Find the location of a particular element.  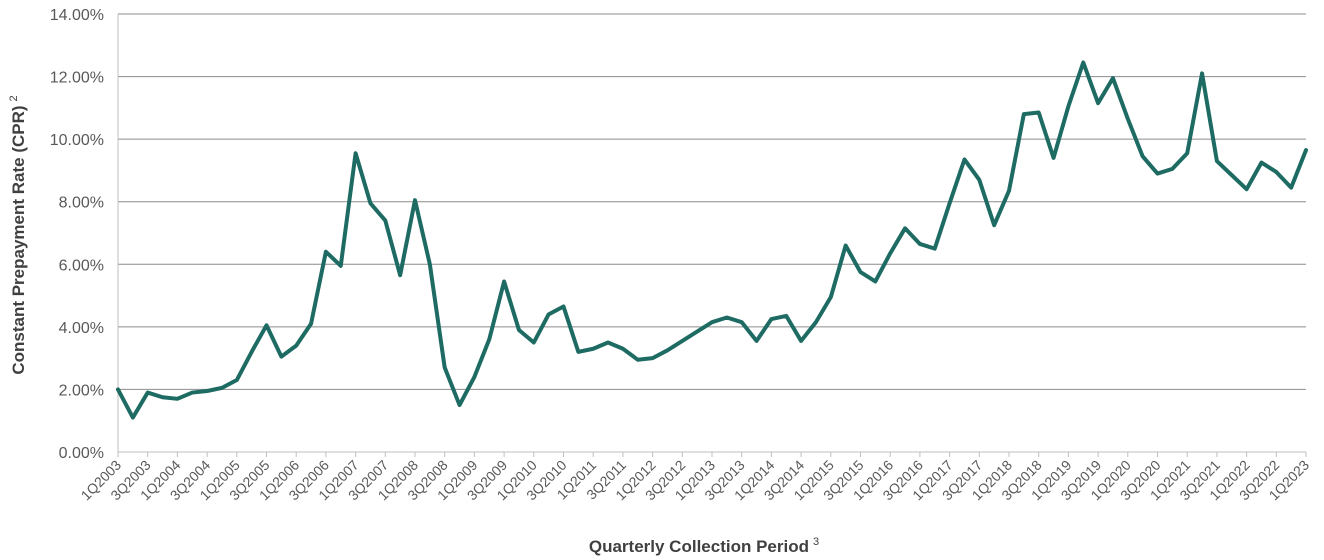

y-tick-label: 6.00% is located at coordinates (81, 265).